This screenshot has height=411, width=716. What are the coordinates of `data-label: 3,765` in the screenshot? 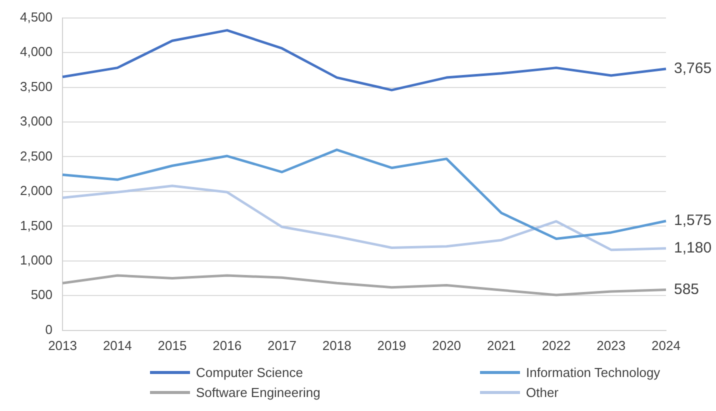 It's located at (693, 68).